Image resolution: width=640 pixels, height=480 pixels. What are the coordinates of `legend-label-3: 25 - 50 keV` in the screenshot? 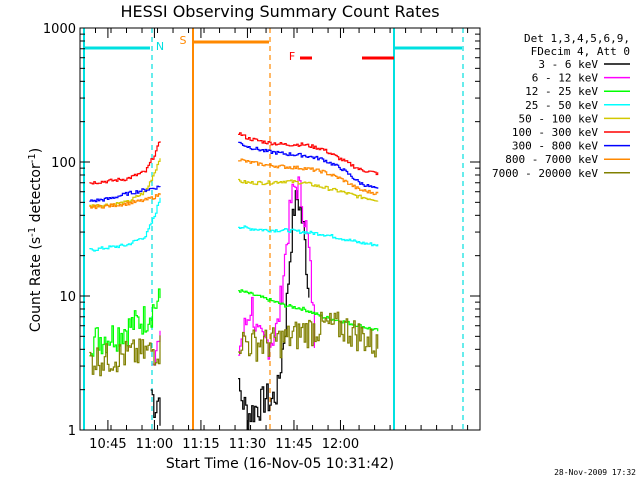 It's located at (561, 105).